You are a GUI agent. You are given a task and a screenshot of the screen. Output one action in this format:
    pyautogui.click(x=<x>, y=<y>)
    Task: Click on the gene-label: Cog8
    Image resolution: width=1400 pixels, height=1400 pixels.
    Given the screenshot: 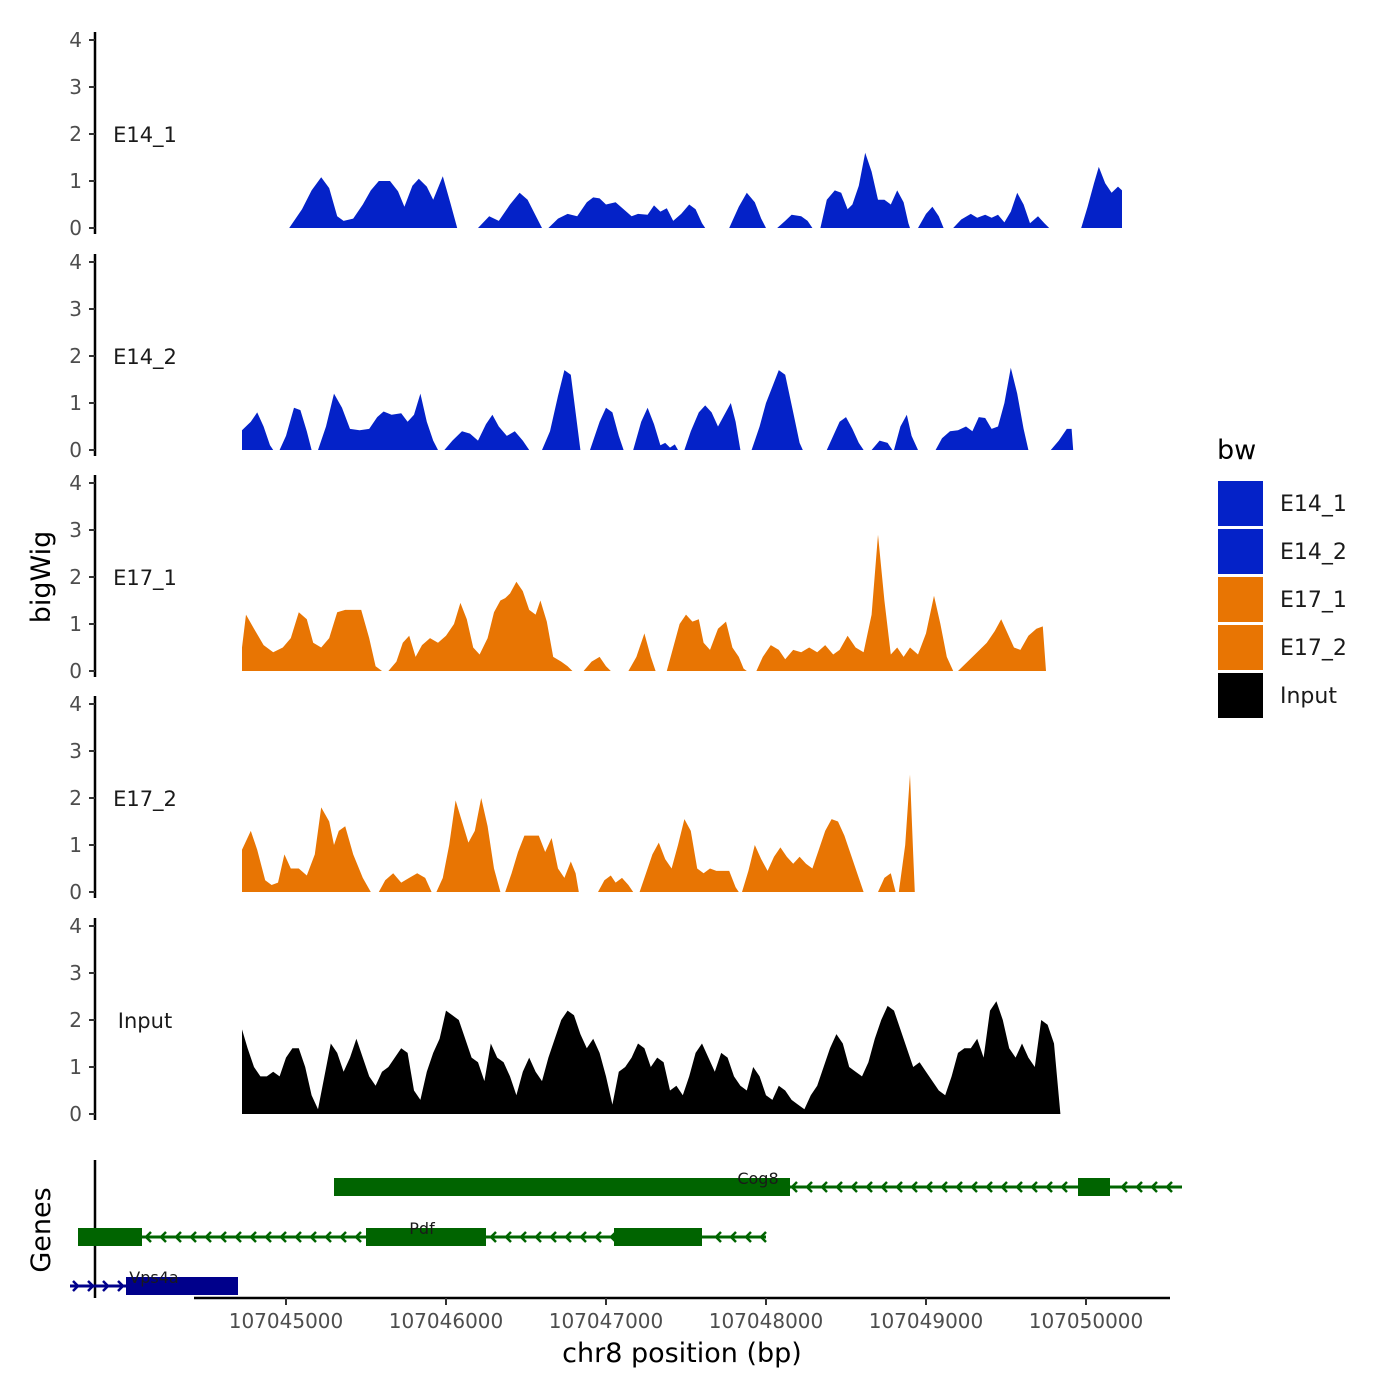 What is the action you would take?
    pyautogui.click(x=757, y=1178)
    